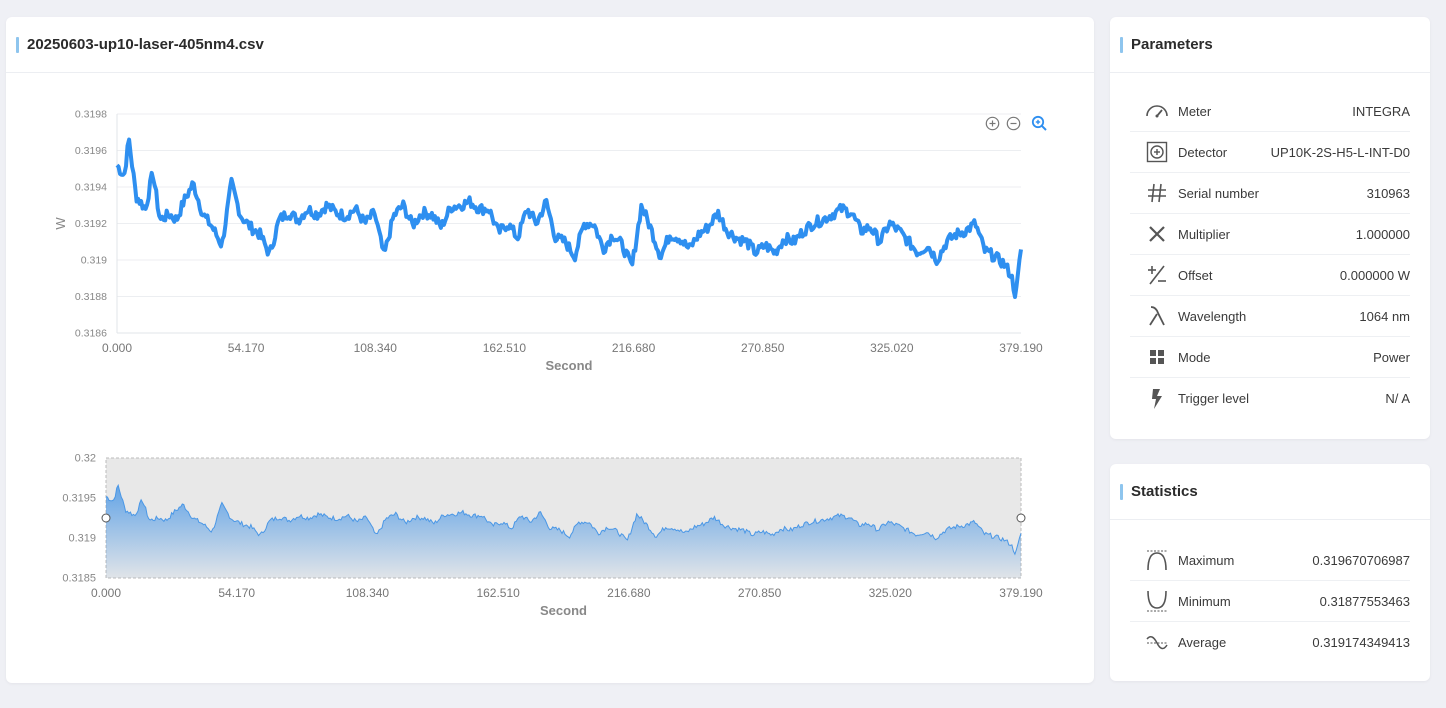 Image resolution: width=1446 pixels, height=708 pixels. Describe the element at coordinates (1157, 275) in the screenshot. I see `plus-minus-icon` at that location.